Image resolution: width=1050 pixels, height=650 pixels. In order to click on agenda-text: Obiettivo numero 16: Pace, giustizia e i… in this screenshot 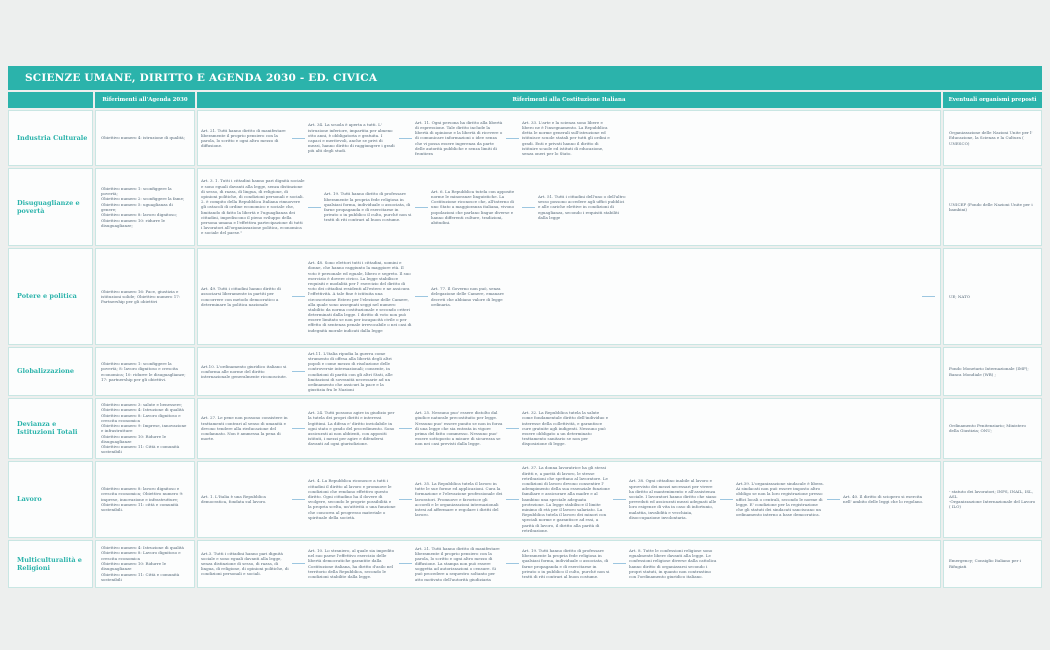, I will do `click(141, 296)`.